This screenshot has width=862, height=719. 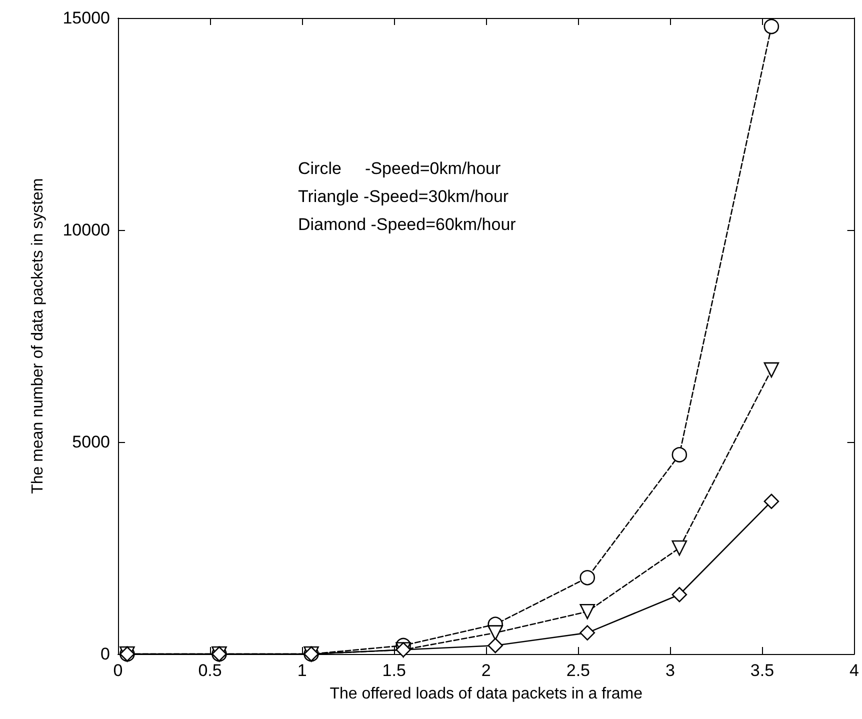 I want to click on x-tick-label: 0.5, so click(x=210, y=670).